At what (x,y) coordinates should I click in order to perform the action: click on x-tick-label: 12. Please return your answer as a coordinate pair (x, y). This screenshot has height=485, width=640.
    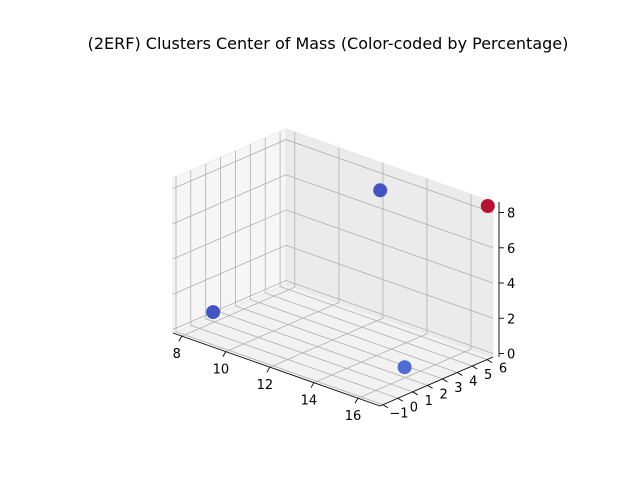
    Looking at the image, I should click on (265, 385).